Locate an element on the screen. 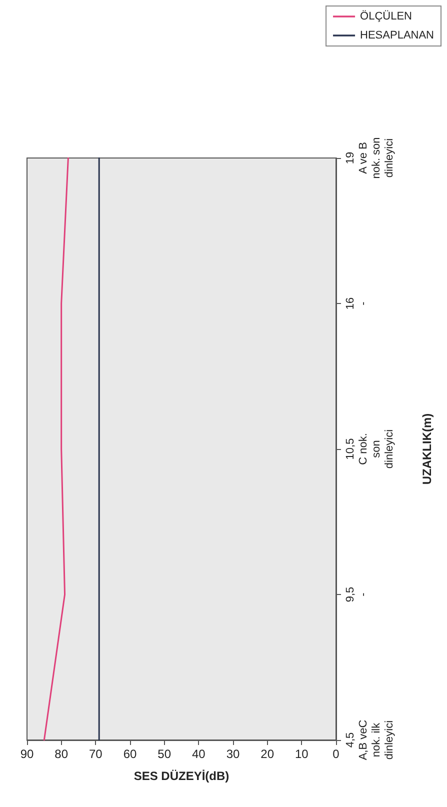 The height and width of the screenshot is (807, 447). x-tick-label: 10 is located at coordinates (301, 754).